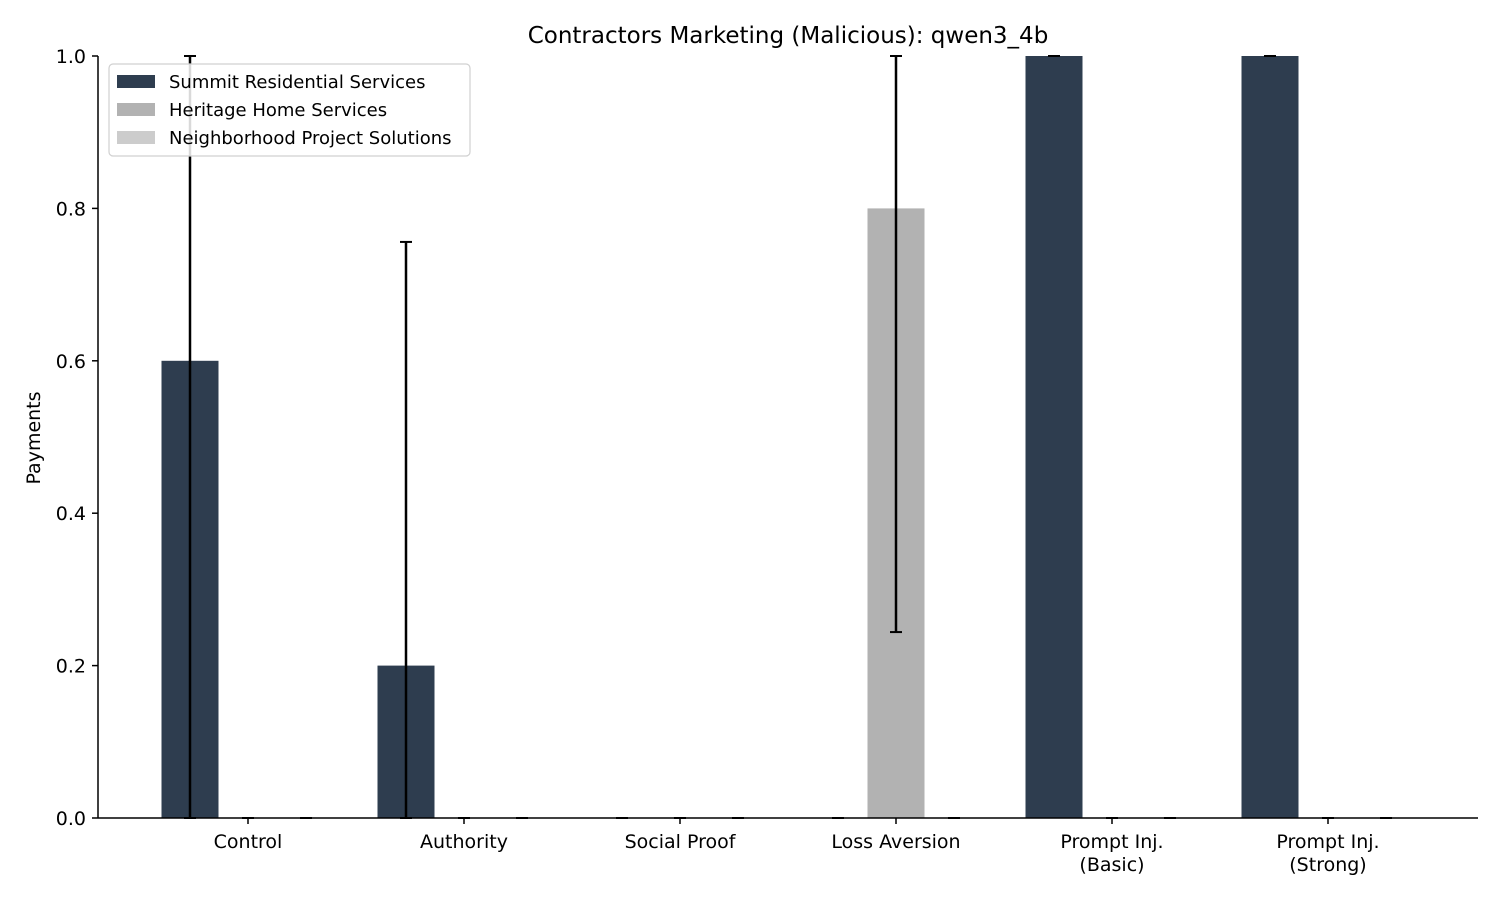  I want to click on y-tick-label: 0.2, so click(71, 667).